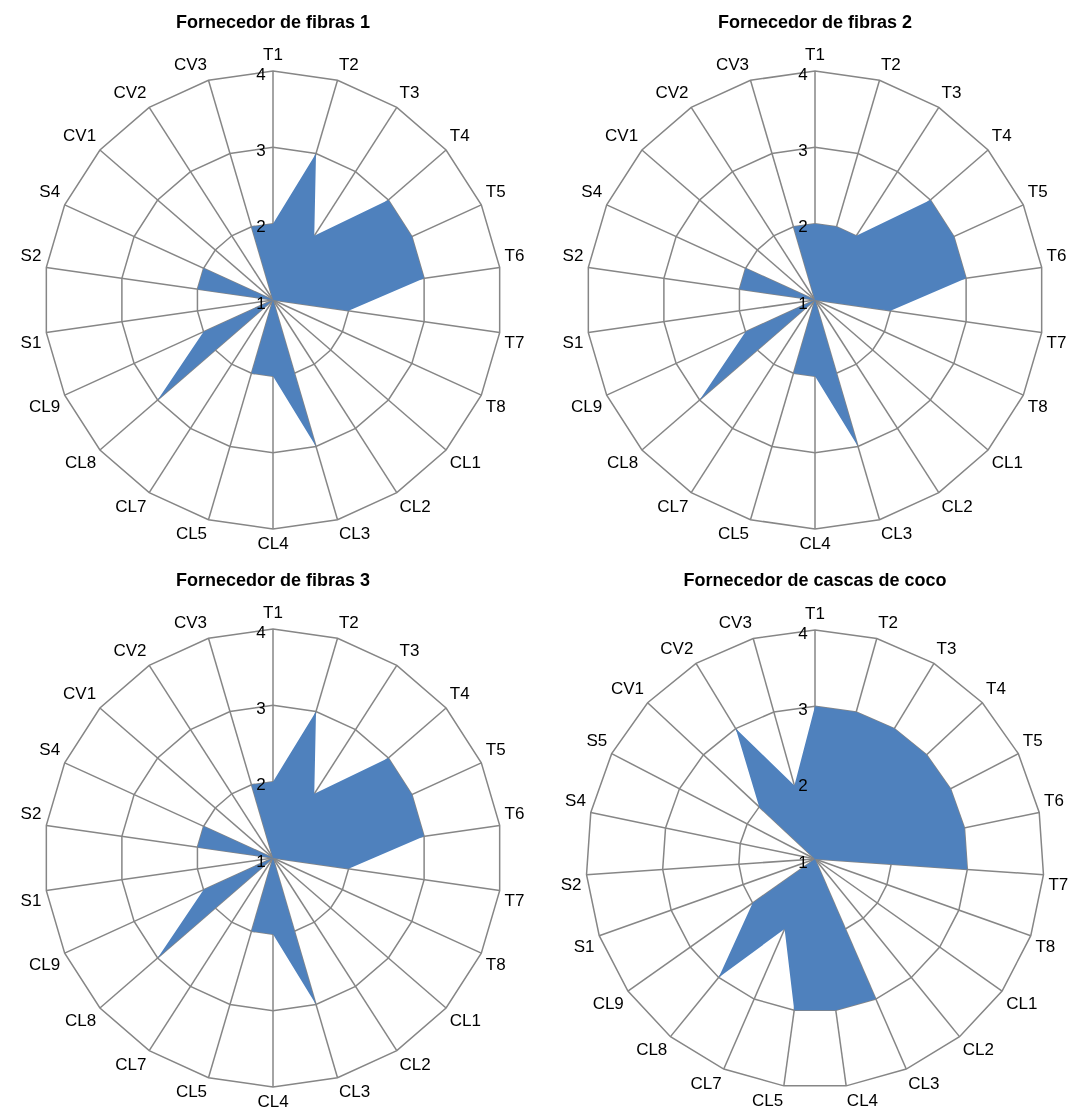  What do you see at coordinates (273, 21) in the screenshot?
I see `chart-title: Fornecedor de fibras 1` at bounding box center [273, 21].